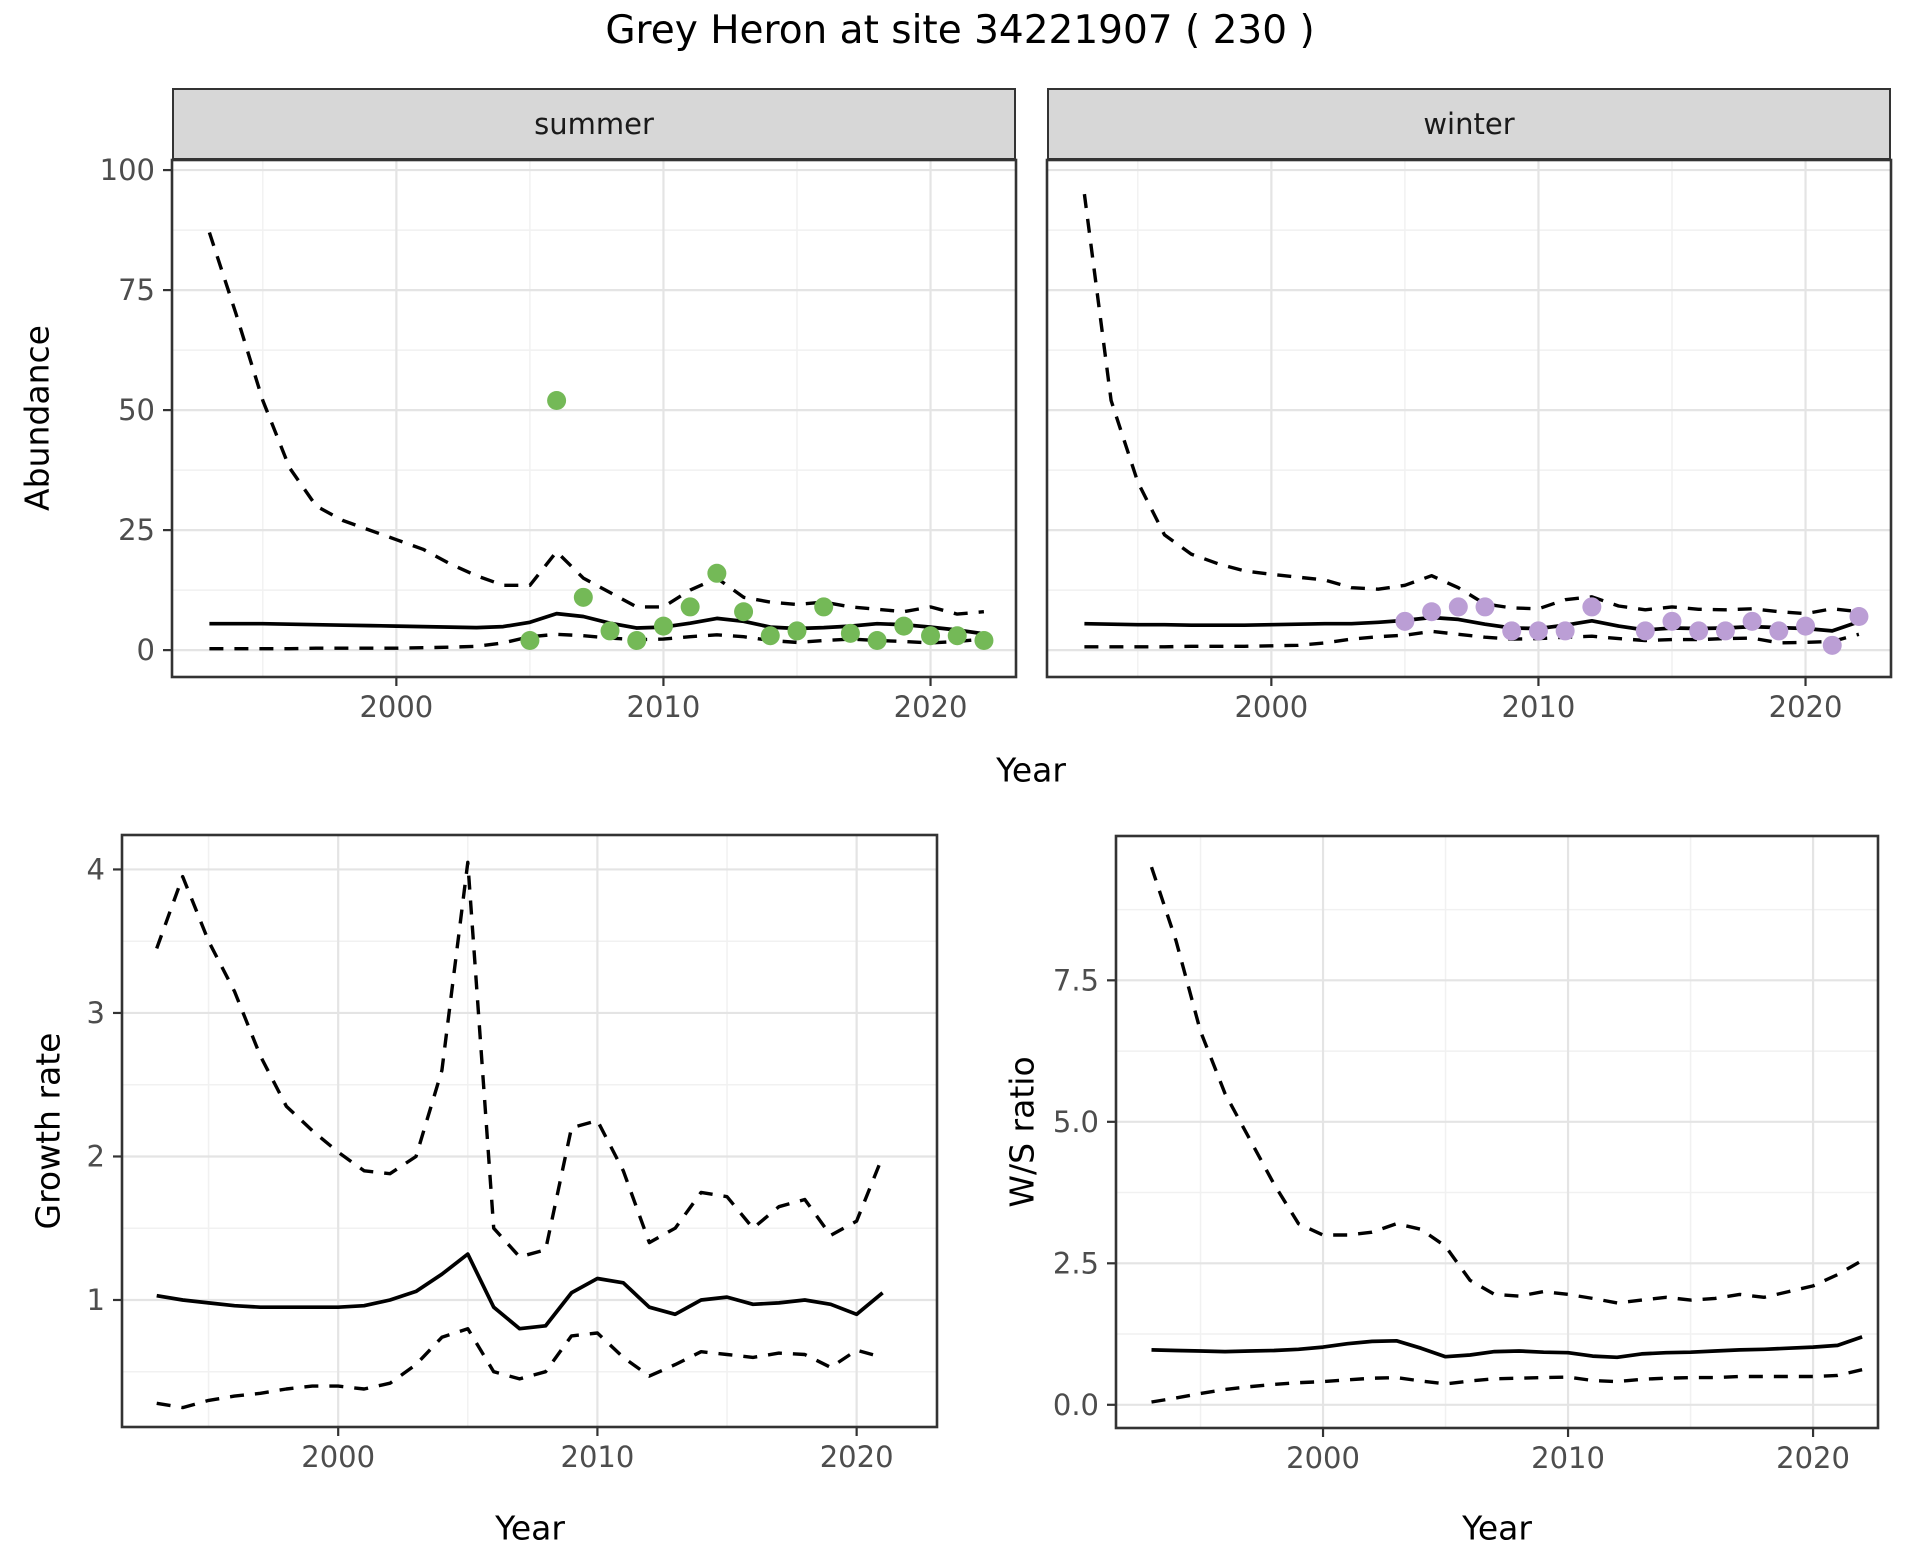 This screenshot has height=1560, width=1920. Describe the element at coordinates (1076, 1405) in the screenshot. I see `svg-text: 0.0` at that location.